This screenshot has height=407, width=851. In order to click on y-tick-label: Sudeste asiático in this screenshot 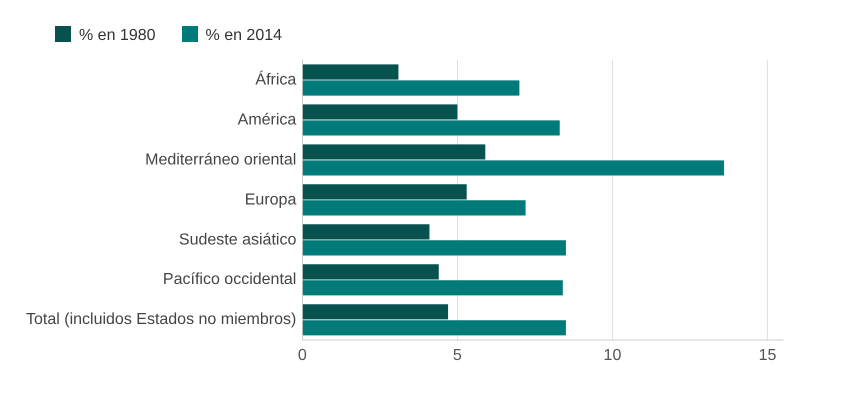, I will do `click(237, 239)`.